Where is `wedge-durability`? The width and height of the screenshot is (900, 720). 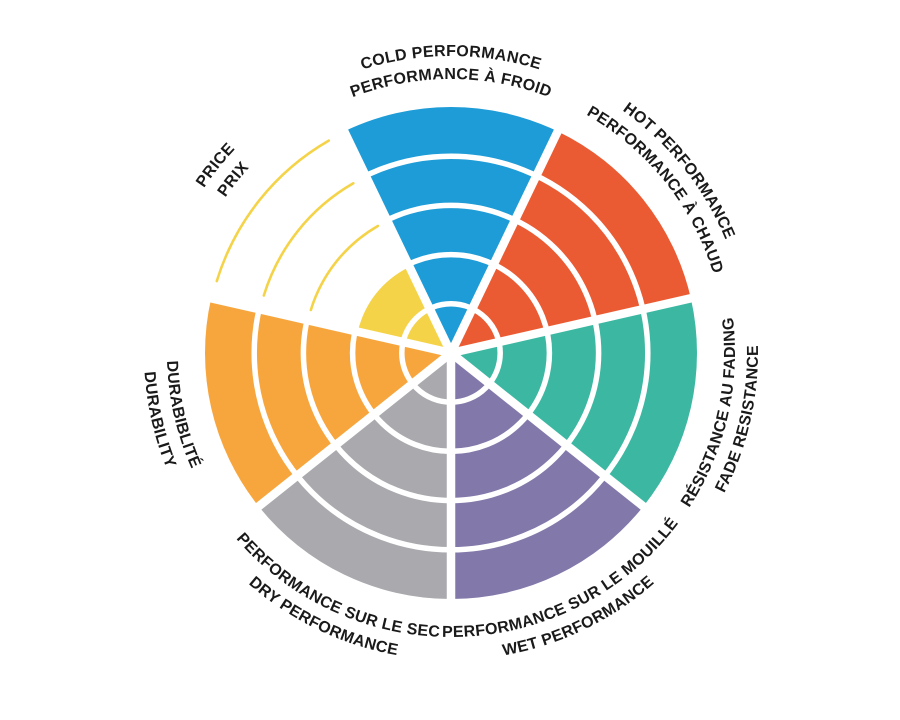 wedge-durability is located at coordinates (328, 402).